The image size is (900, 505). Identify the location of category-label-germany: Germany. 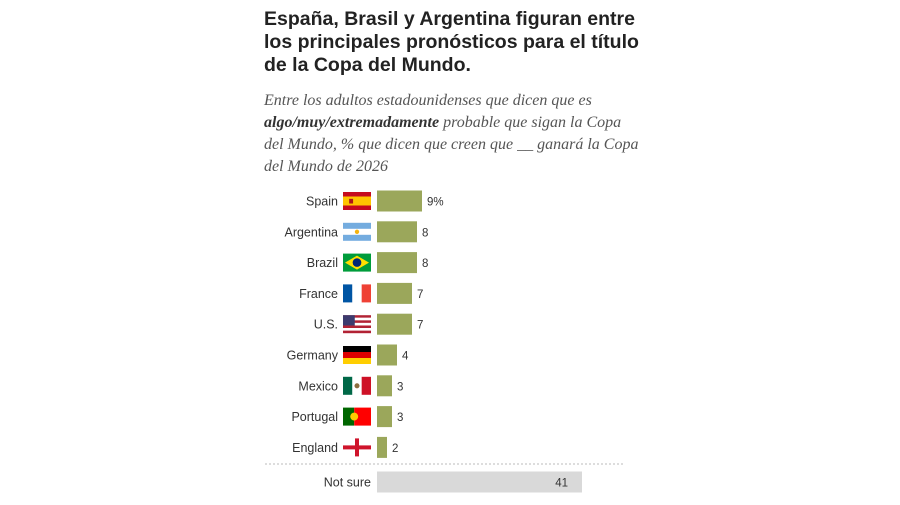
(313, 356).